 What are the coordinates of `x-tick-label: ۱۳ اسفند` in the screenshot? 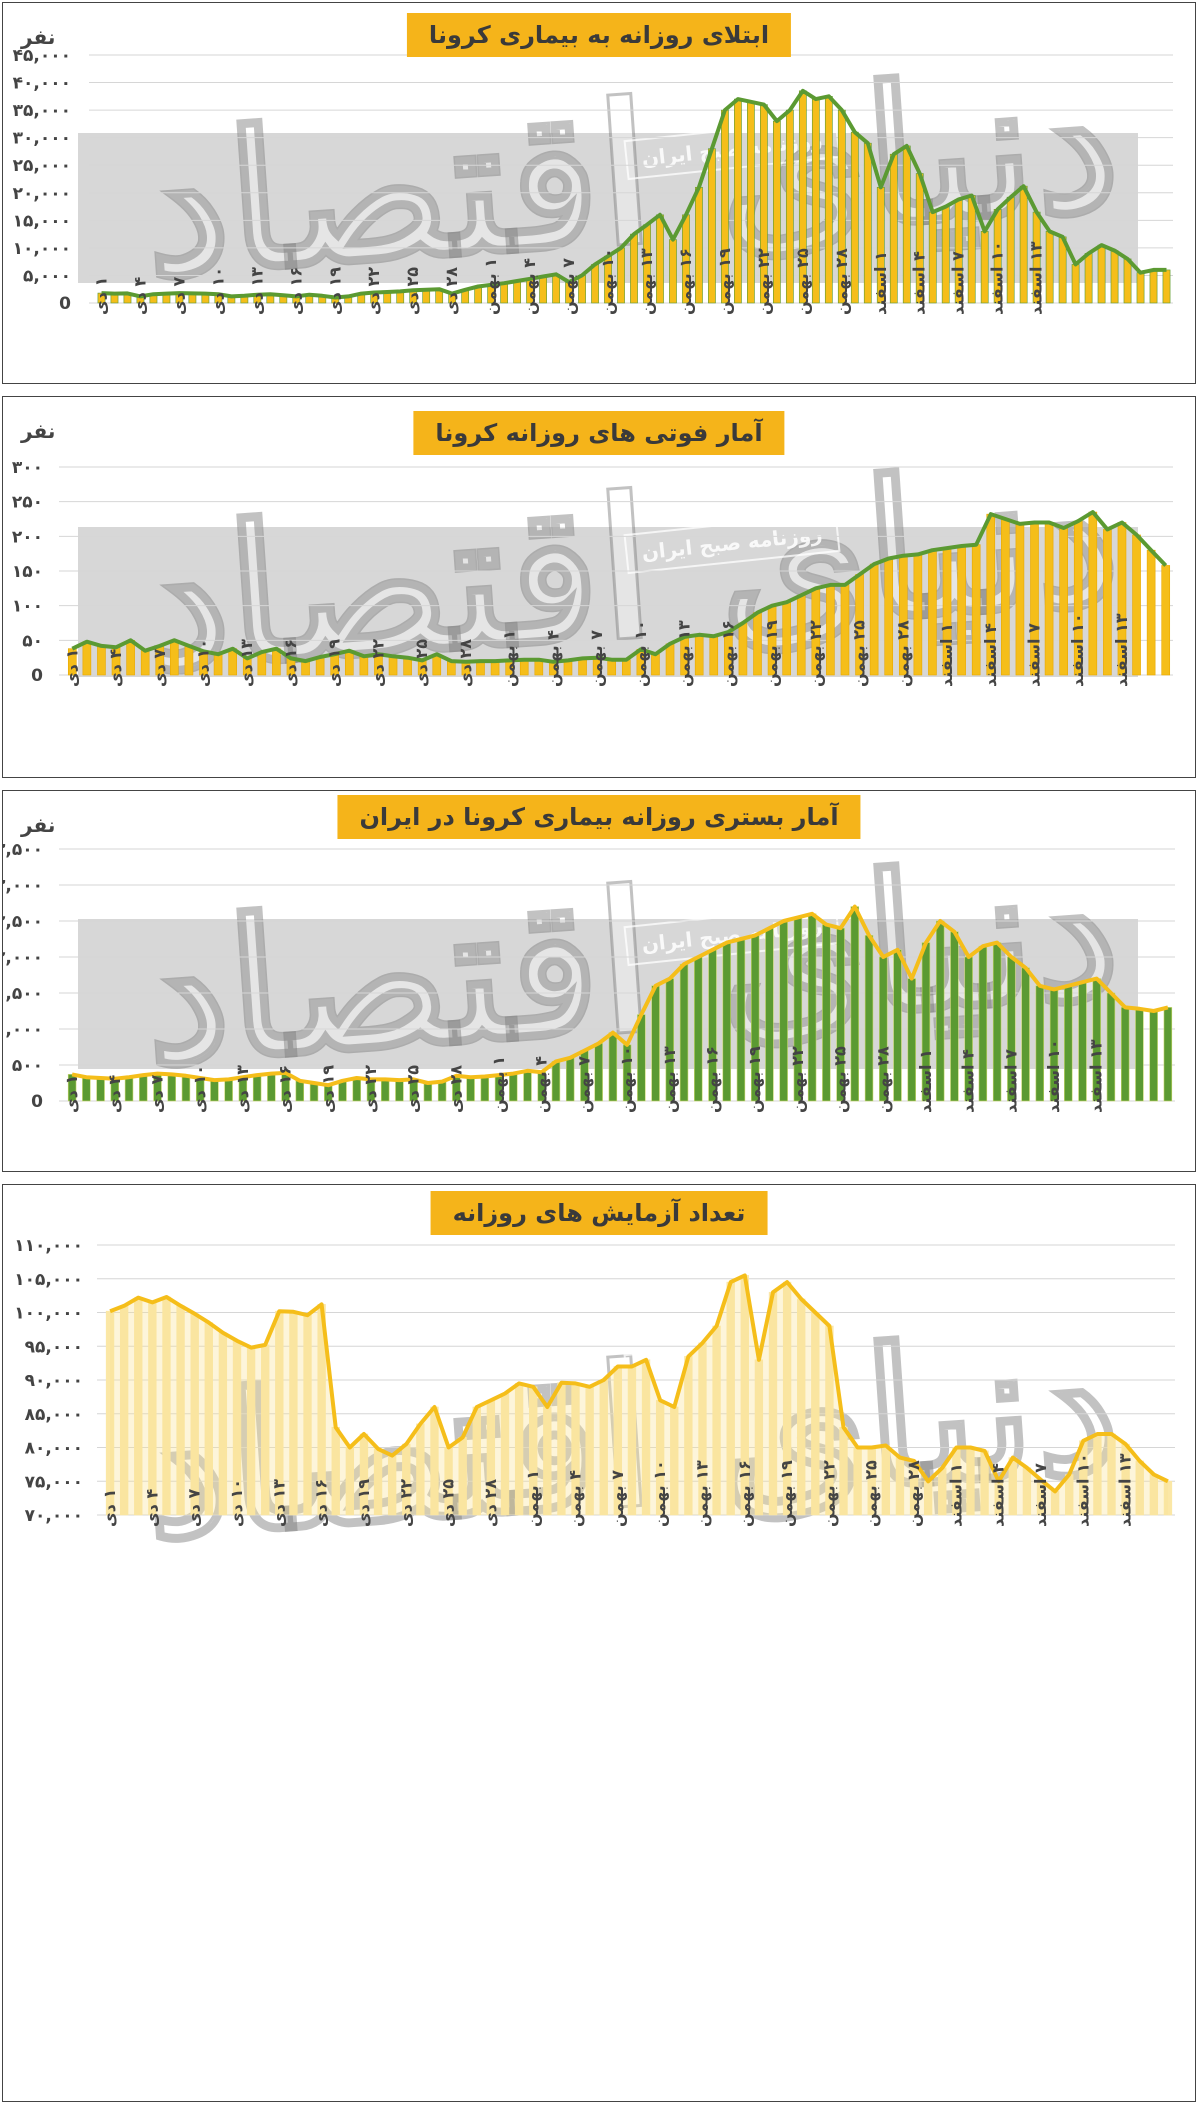 It's located at (1121, 650).